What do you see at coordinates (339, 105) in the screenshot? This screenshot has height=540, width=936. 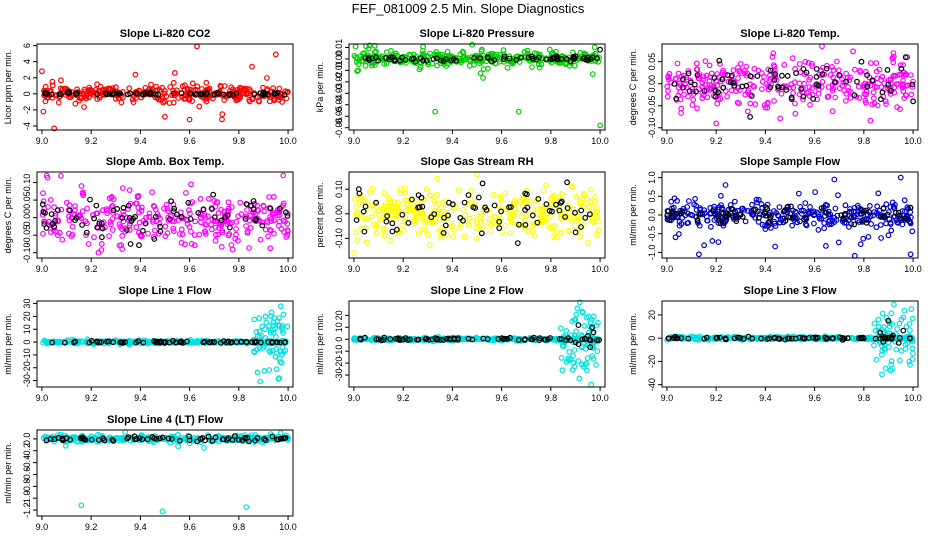 I see `y-tick-label: -0.04` at bounding box center [339, 105].